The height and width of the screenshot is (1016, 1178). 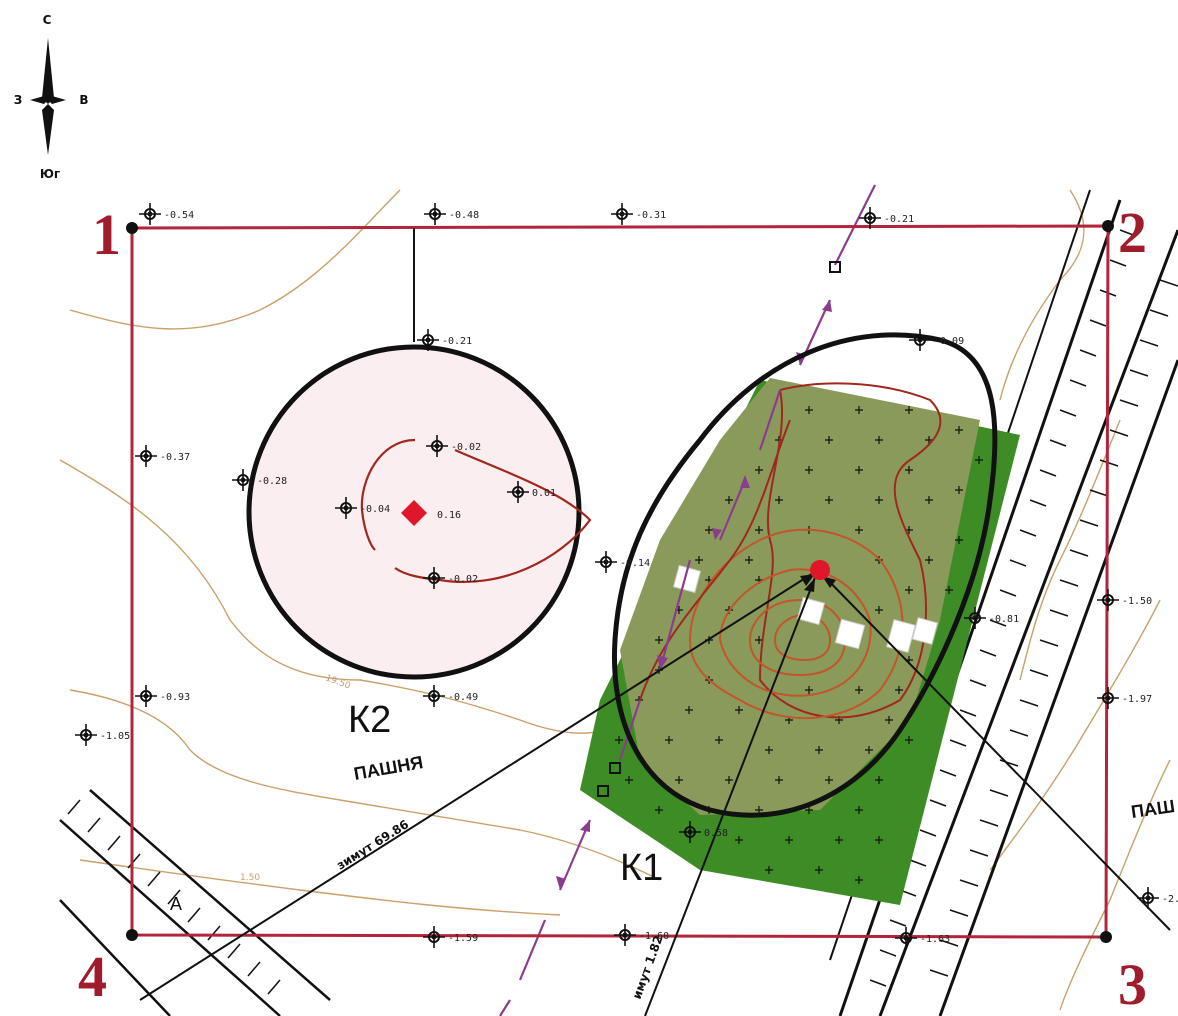 What do you see at coordinates (648, 967) in the screenshot?
I see `azimuth-label-2: имут 1.82` at bounding box center [648, 967].